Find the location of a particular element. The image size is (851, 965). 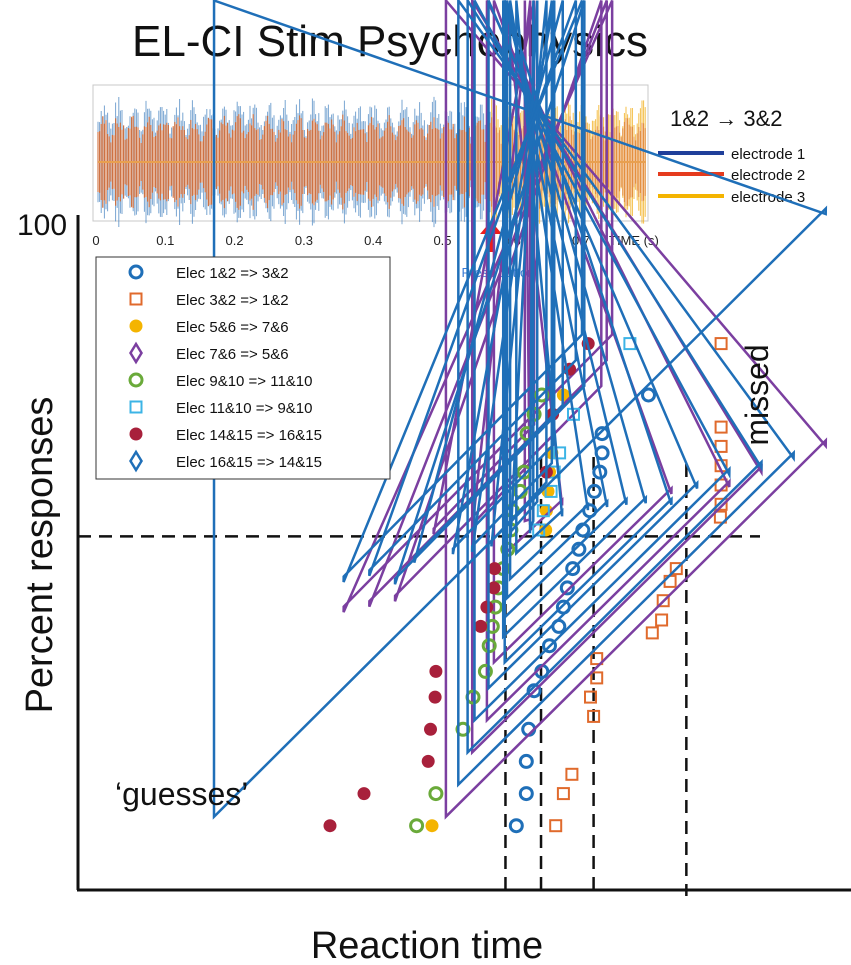

inset-tick-label: 0.3 is located at coordinates (304, 240).